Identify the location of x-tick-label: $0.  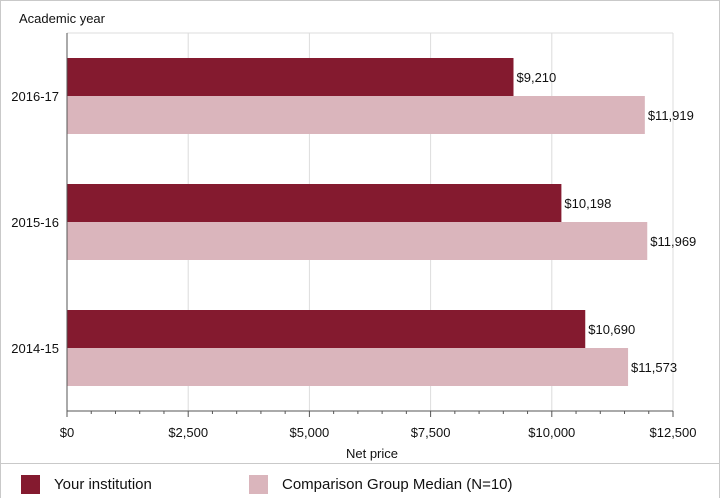
(67, 432).